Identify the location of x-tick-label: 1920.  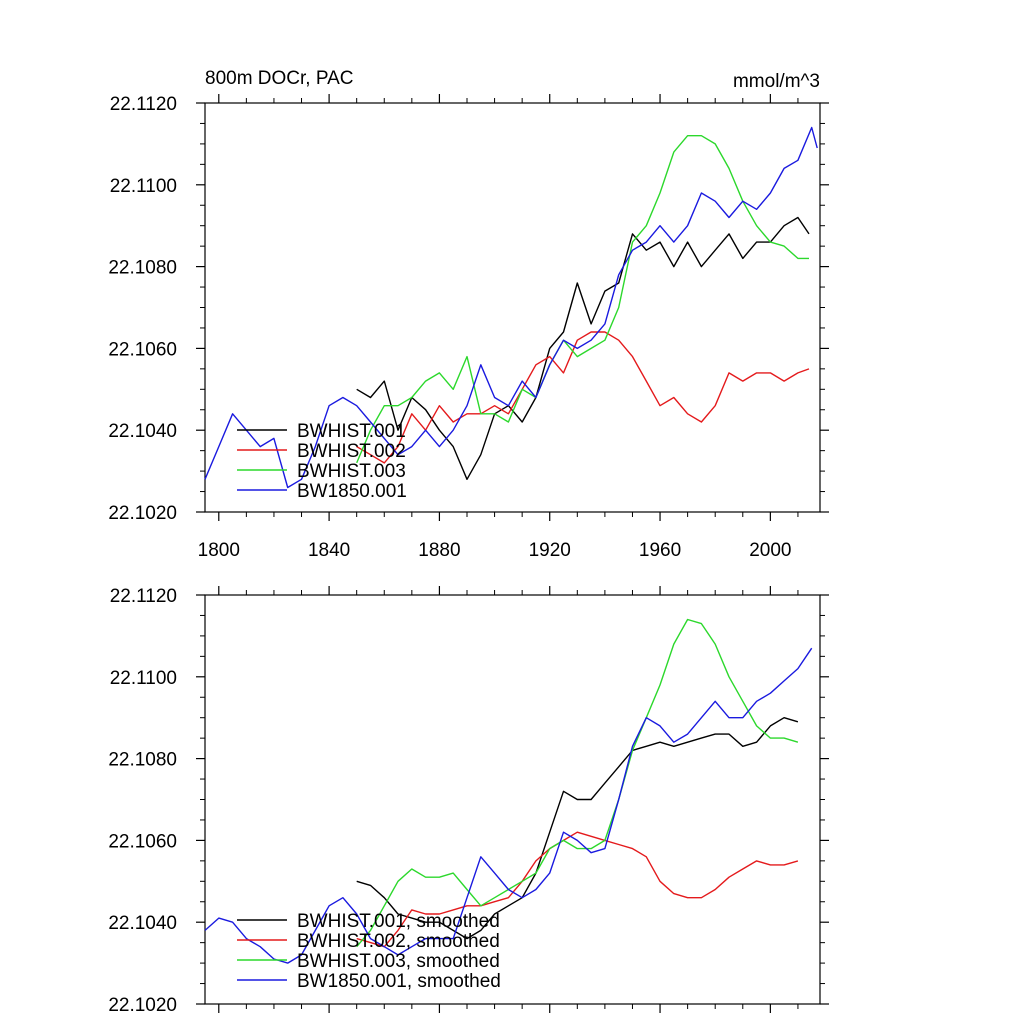
(550, 550).